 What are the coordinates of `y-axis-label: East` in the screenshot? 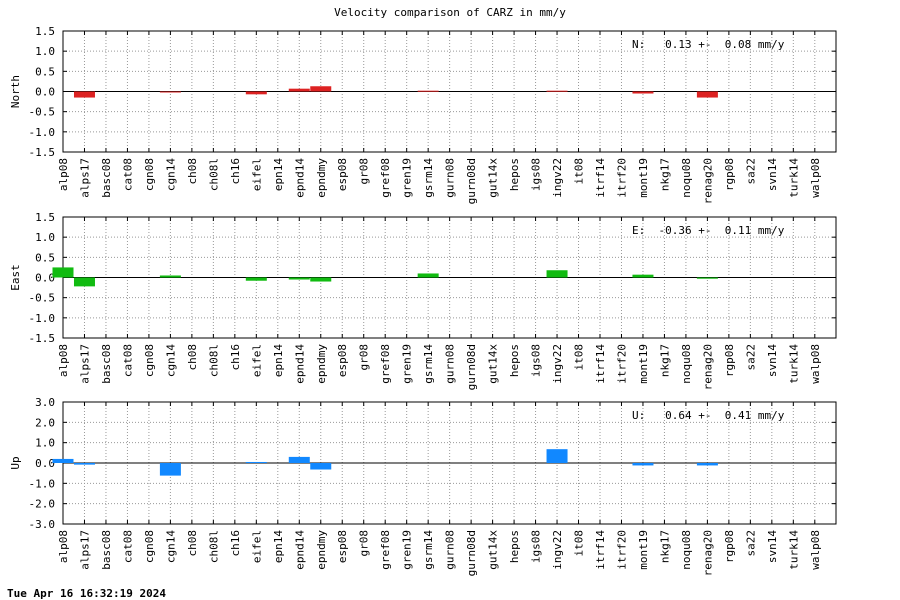 It's located at (15, 277).